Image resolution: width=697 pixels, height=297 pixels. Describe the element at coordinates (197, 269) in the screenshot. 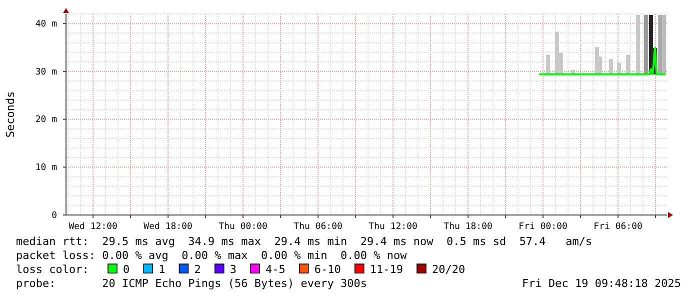

I see `legend-label: 2` at that location.